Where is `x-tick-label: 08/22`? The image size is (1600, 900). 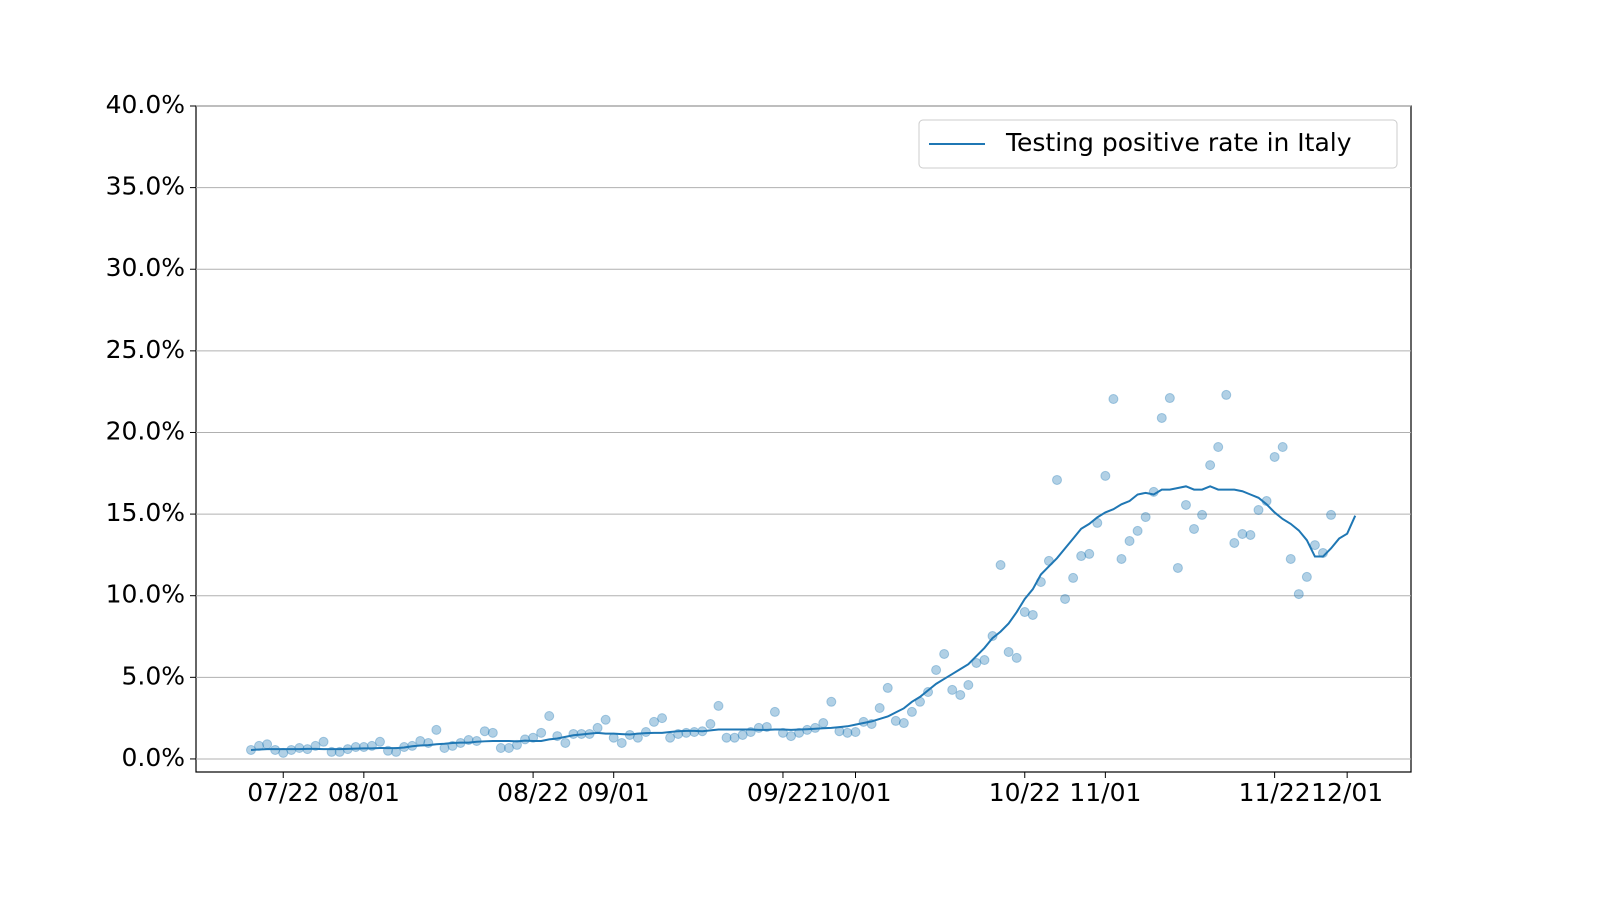
x-tick-label: 08/22 is located at coordinates (533, 792).